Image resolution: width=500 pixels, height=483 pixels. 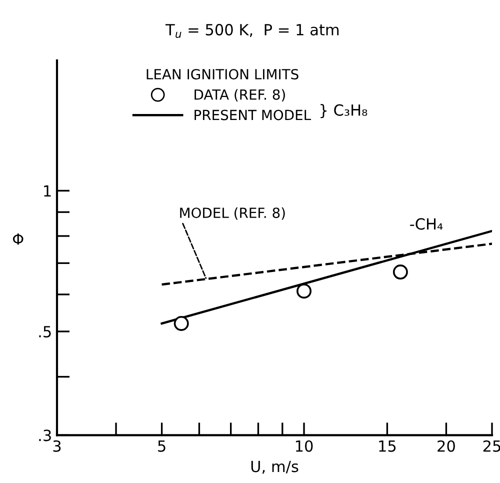 I want to click on legend-title: LEAN IGNITION LIMITS, so click(x=222, y=74).